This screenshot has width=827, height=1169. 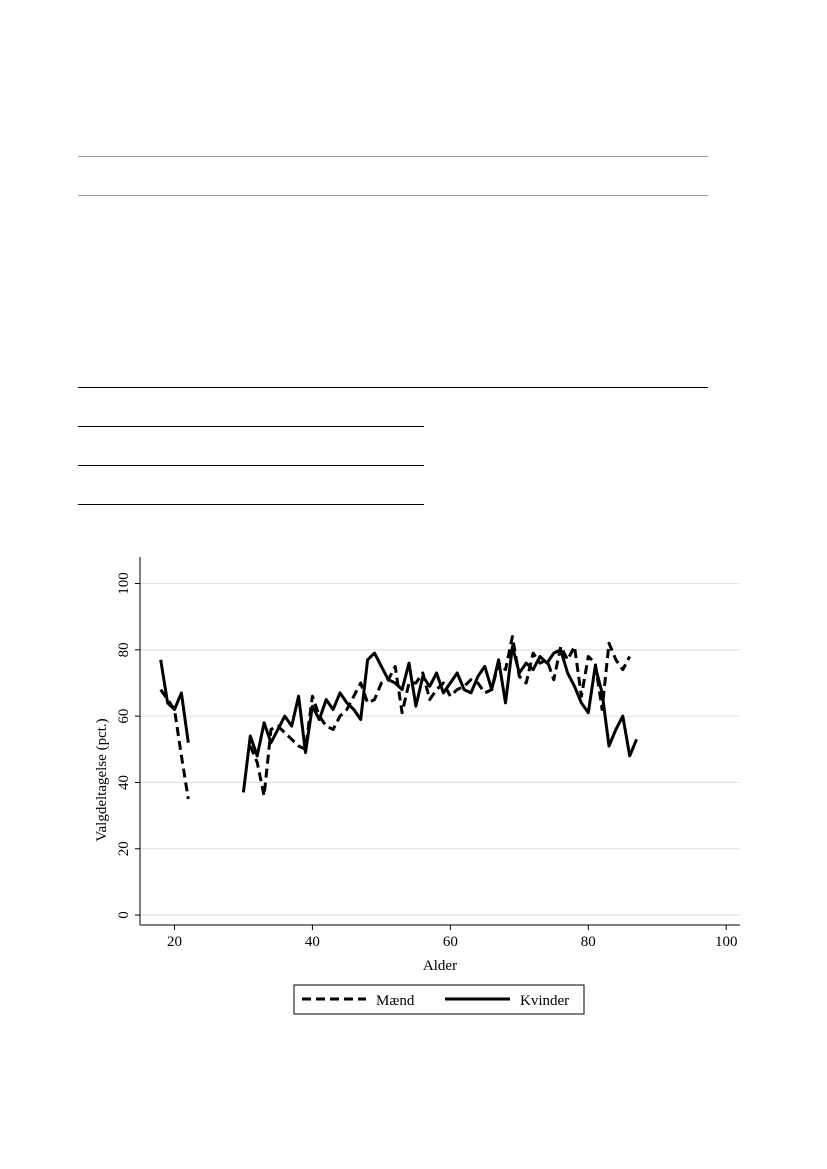 I want to click on y-axis-ticks: 0 20 40 60 80 100, so click(x=128, y=745).